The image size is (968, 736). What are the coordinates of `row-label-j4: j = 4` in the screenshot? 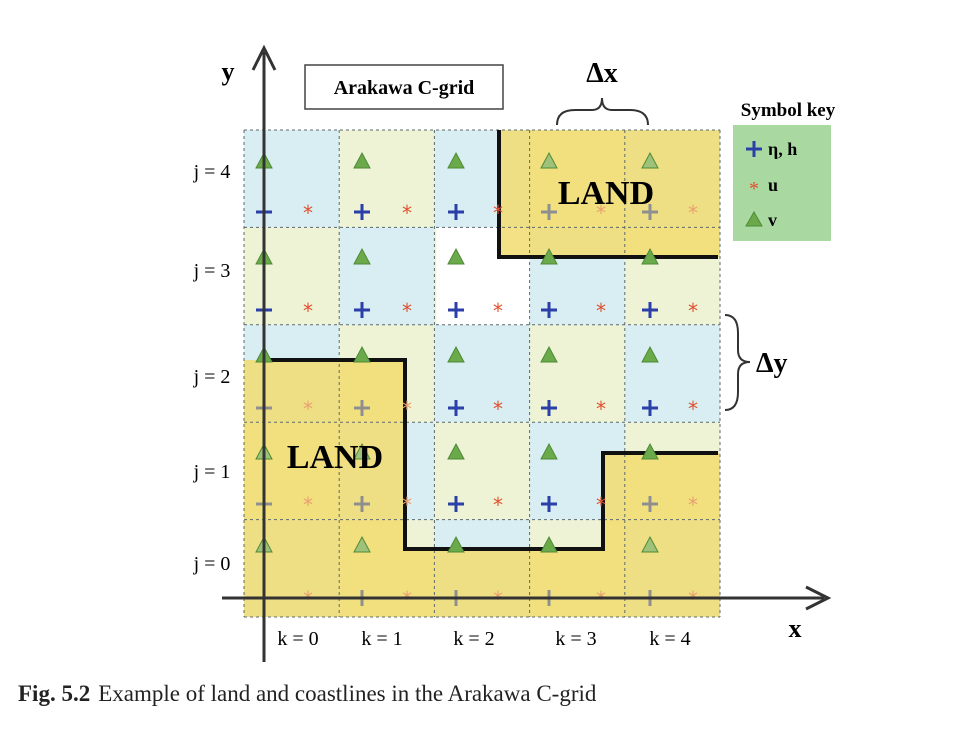 It's located at (212, 172).